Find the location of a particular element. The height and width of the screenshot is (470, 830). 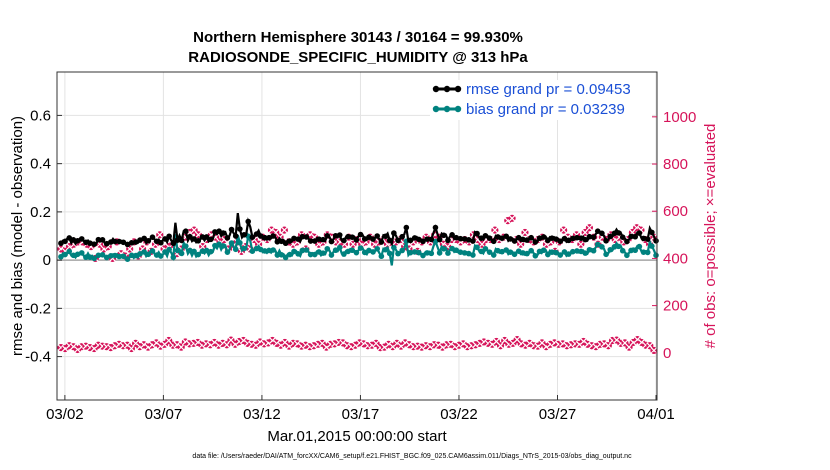

series-bias is located at coordinates (358, 249).